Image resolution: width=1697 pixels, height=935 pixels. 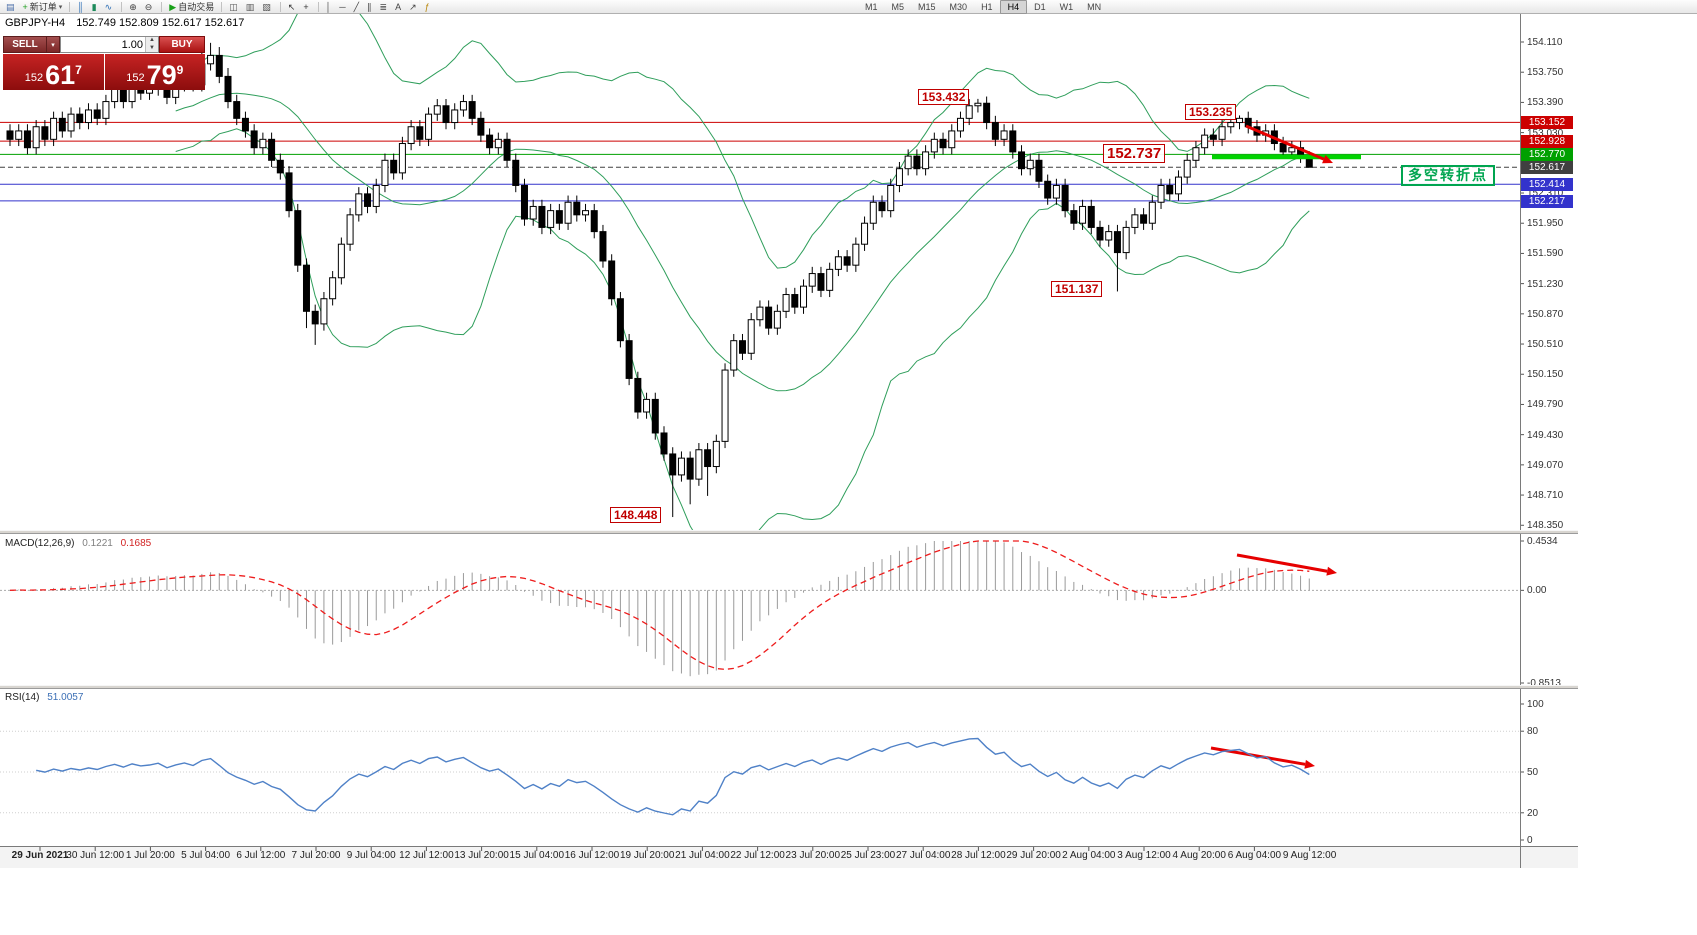 I want to click on sell-button: SELL, so click(x=25, y=44).